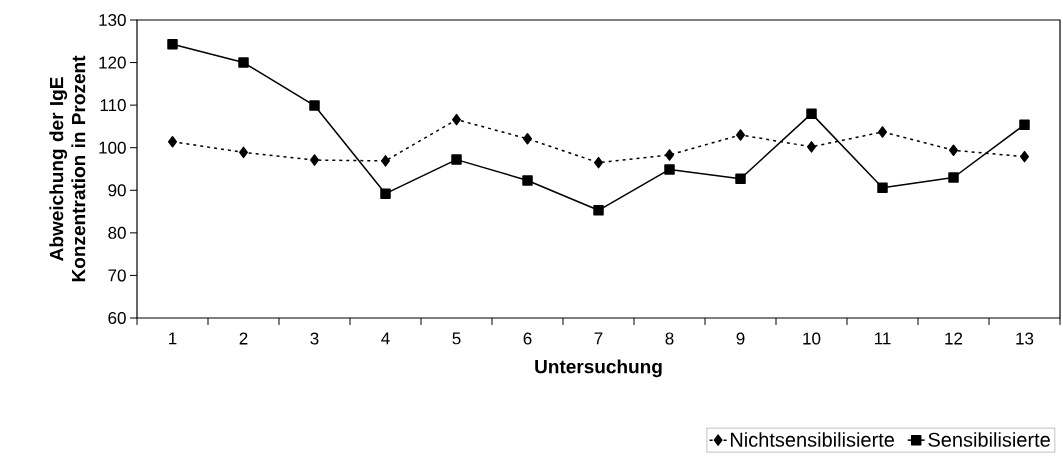 This screenshot has height=463, width=1063. What do you see at coordinates (812, 338) in the screenshot?
I see `x-tick-label: 10` at bounding box center [812, 338].